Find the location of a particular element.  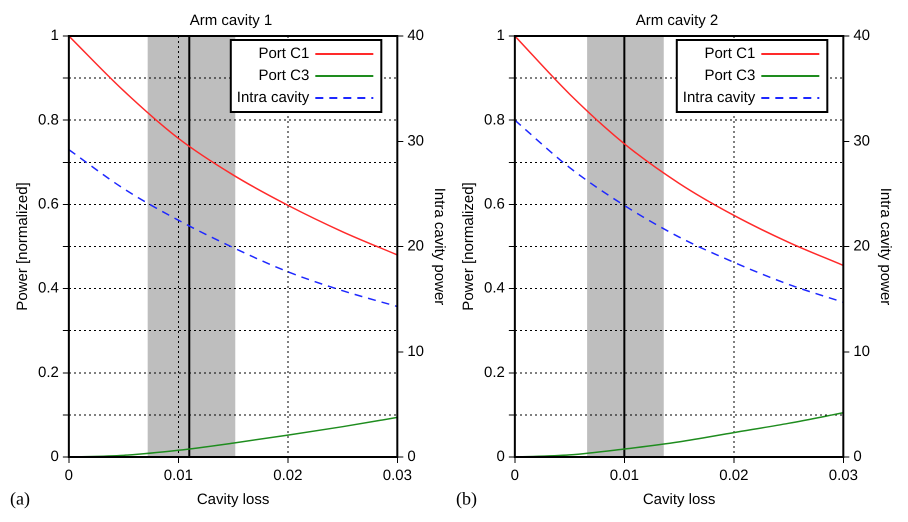

text: (a) is located at coordinates (20, 498).